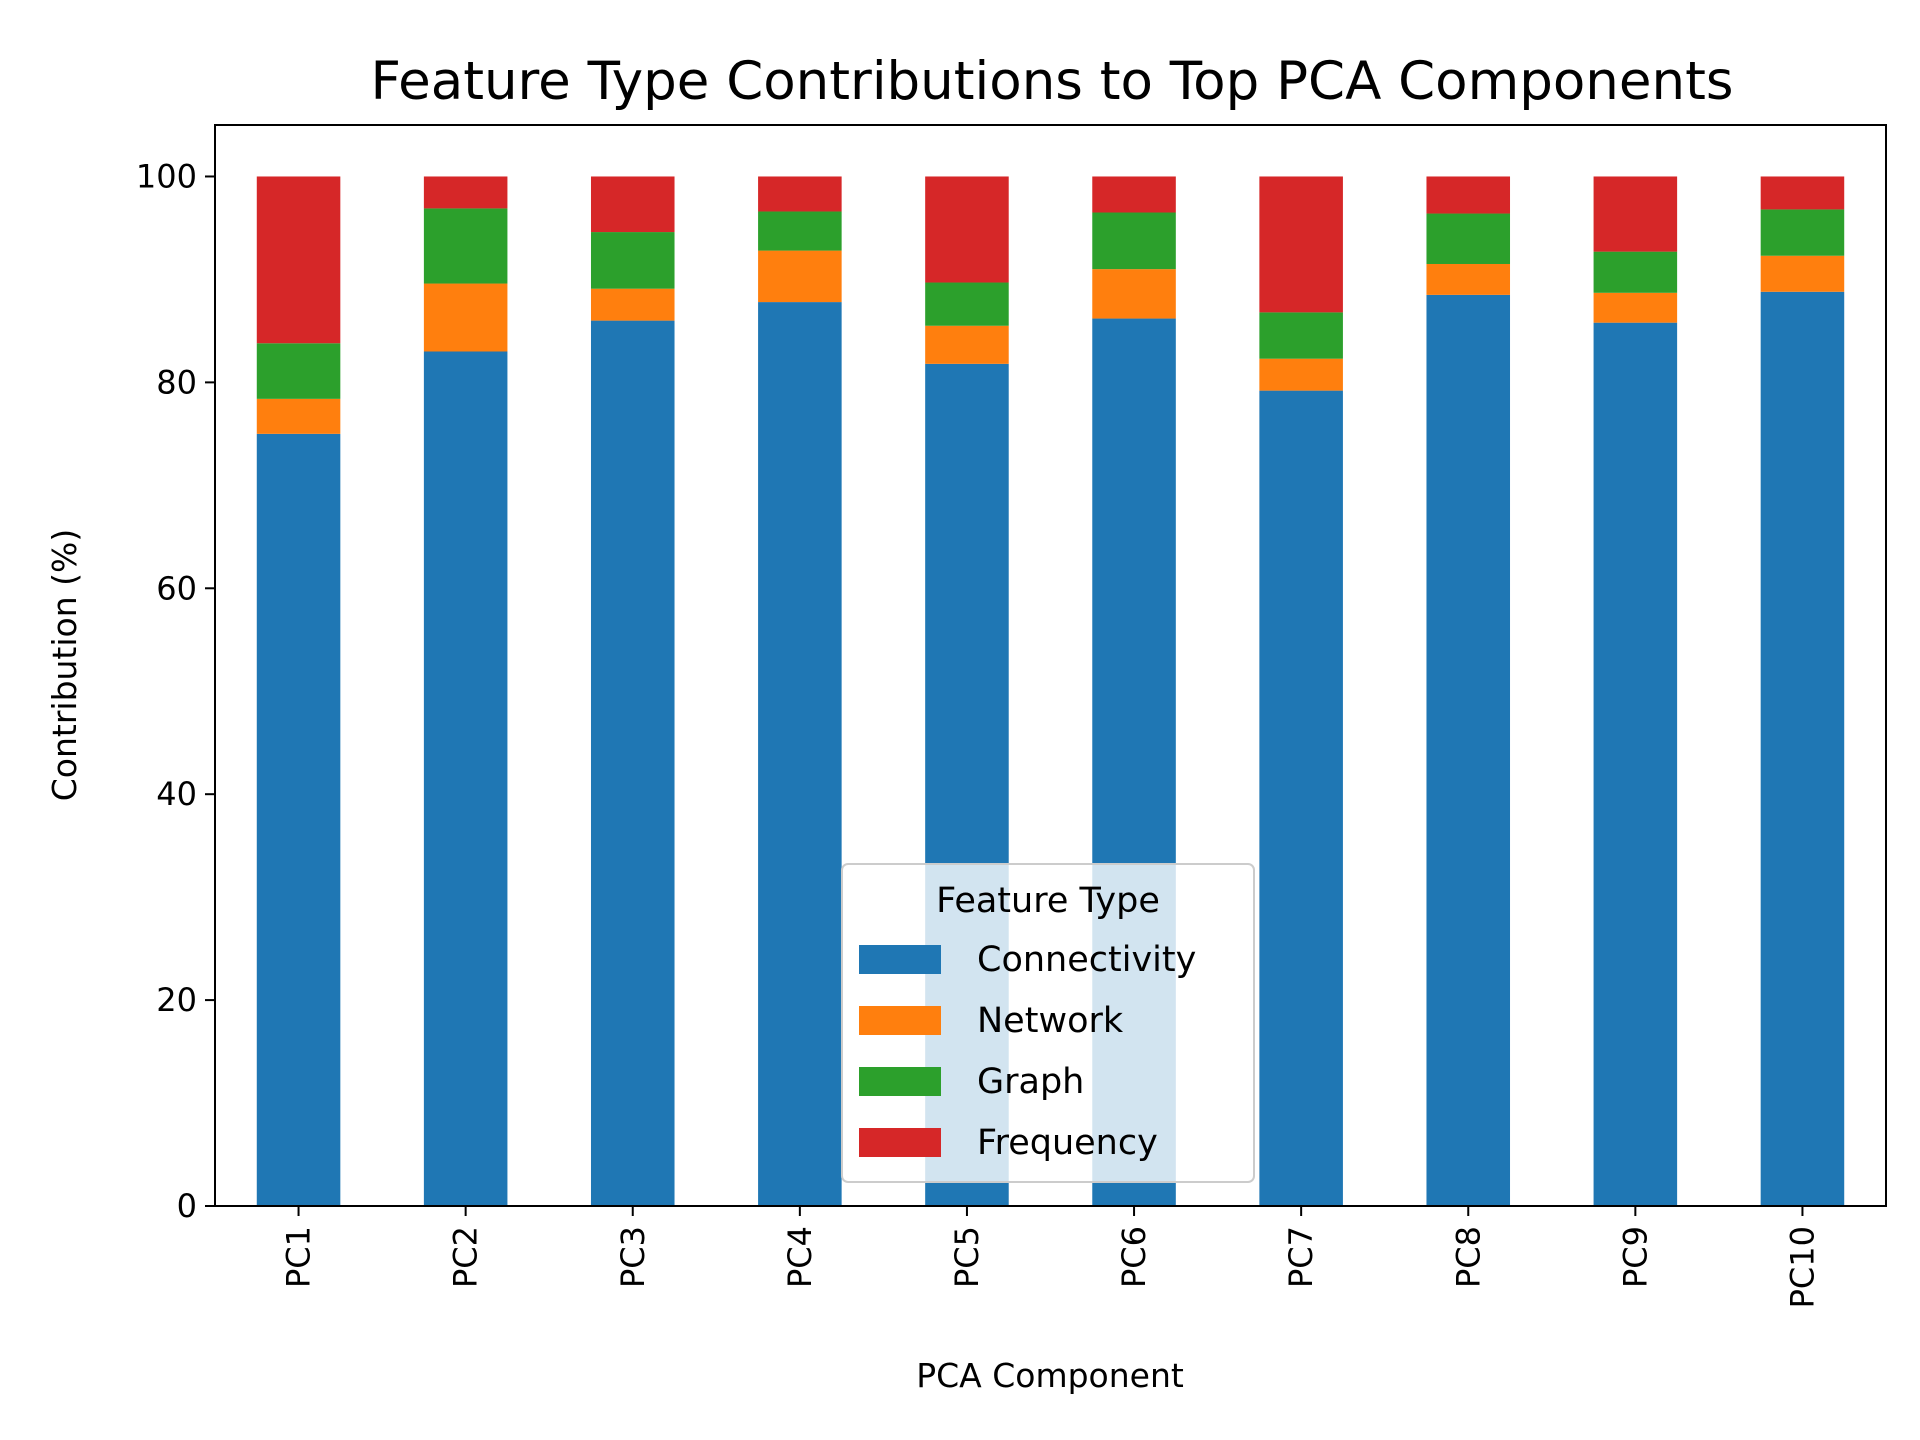 The image size is (1920, 1440). Describe the element at coordinates (800, 276) in the screenshot. I see `bar-network-pc4` at that location.